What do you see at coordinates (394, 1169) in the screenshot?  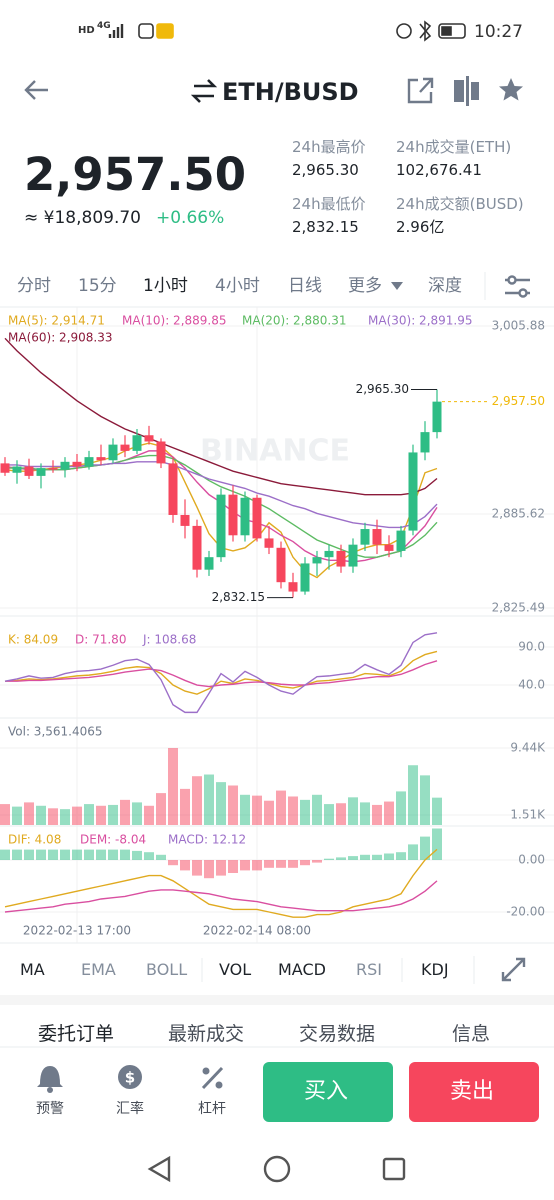 I see `nav-recent` at bounding box center [394, 1169].